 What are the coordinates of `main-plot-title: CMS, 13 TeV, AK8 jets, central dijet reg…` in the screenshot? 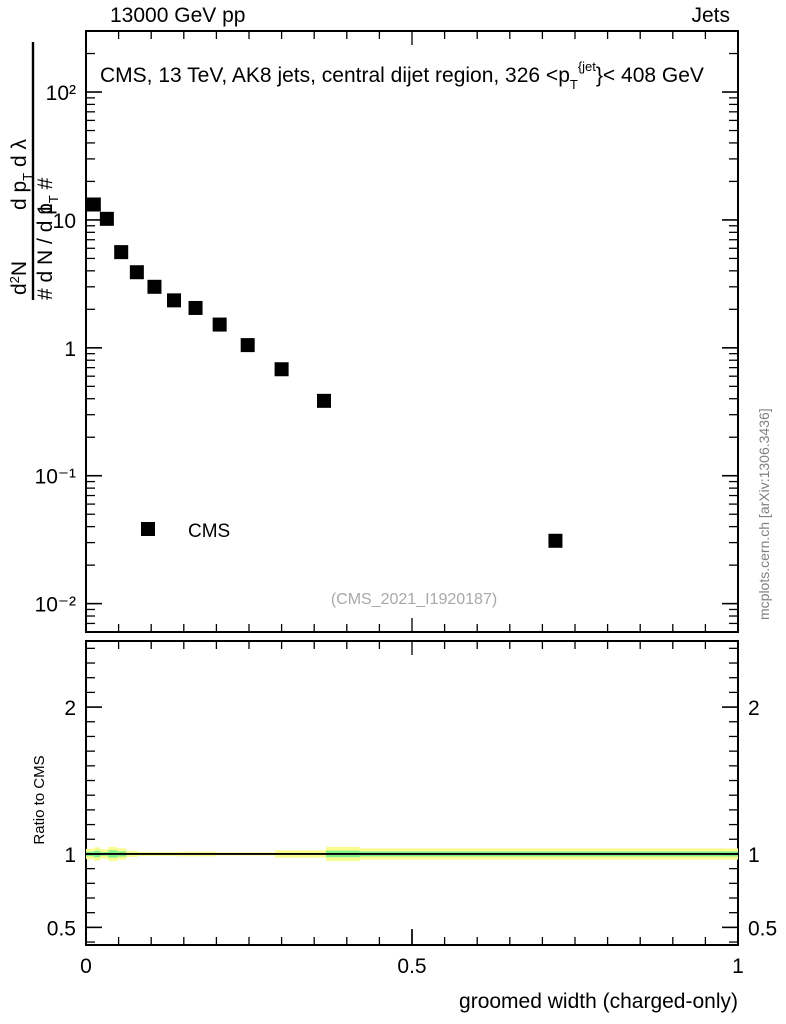 It's located at (402, 75).